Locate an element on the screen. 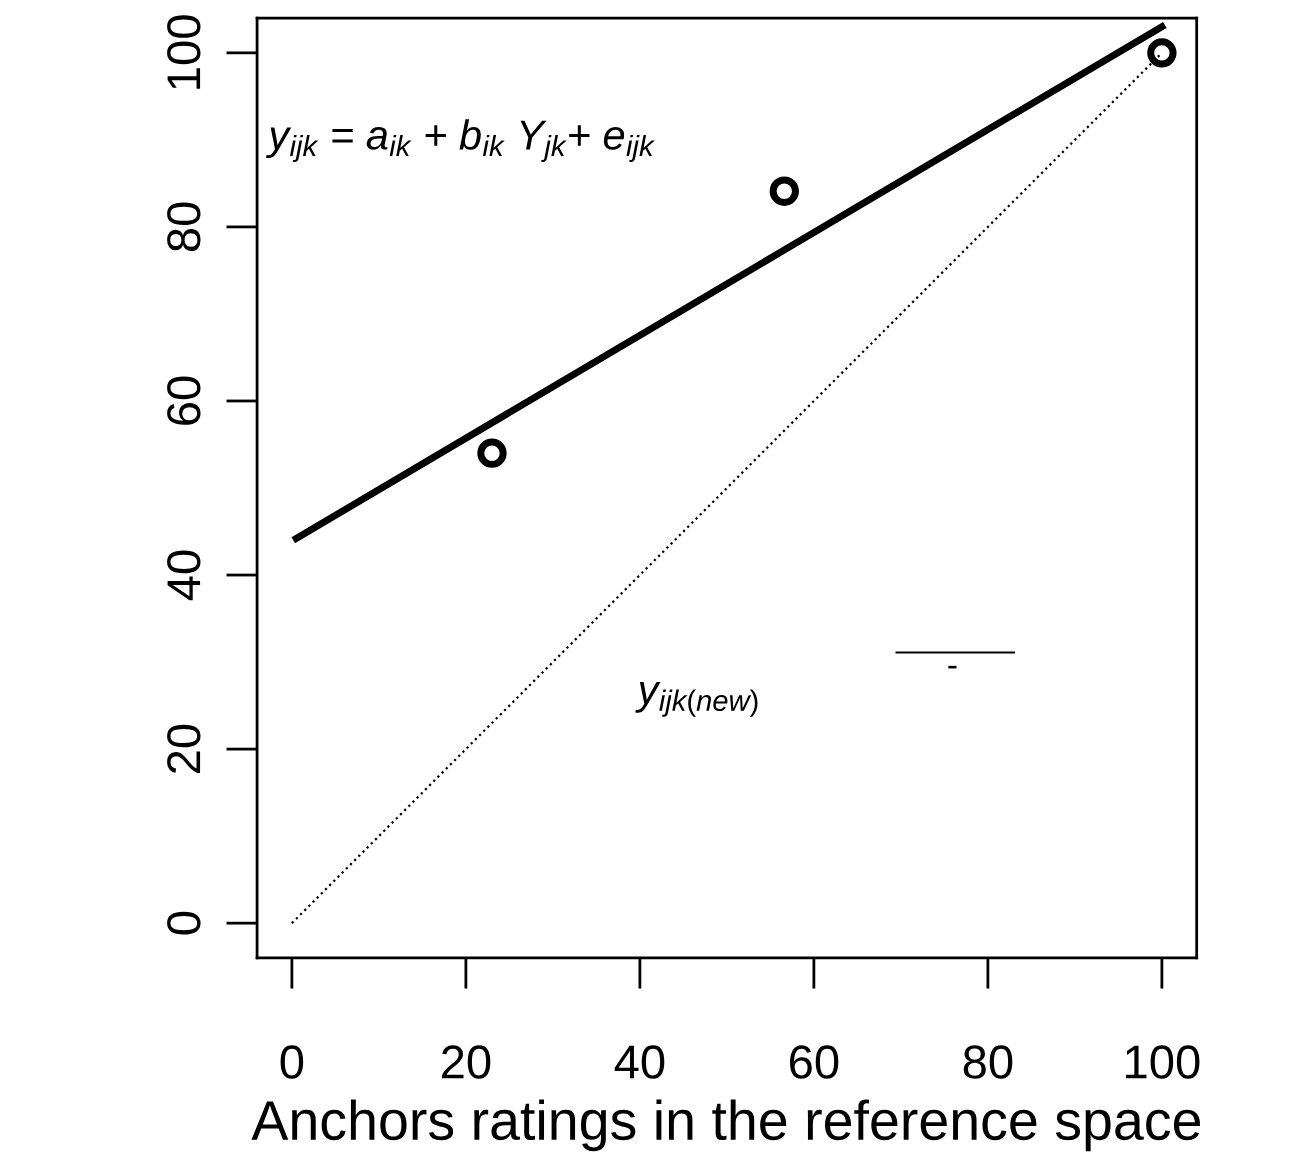 The height and width of the screenshot is (1164, 1305). y-tick-label: 20 is located at coordinates (184, 748).